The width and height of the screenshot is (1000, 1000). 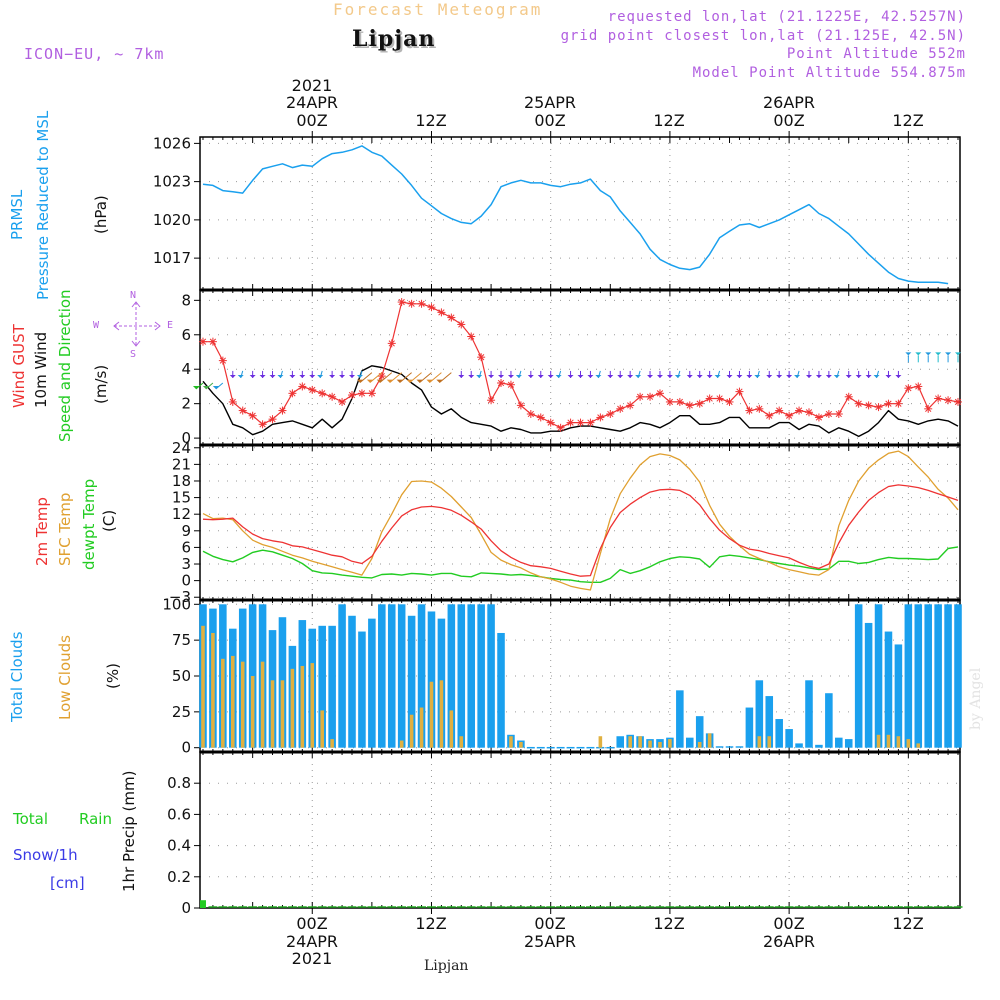 I want to click on compass-south-label: S, so click(x=133, y=354).